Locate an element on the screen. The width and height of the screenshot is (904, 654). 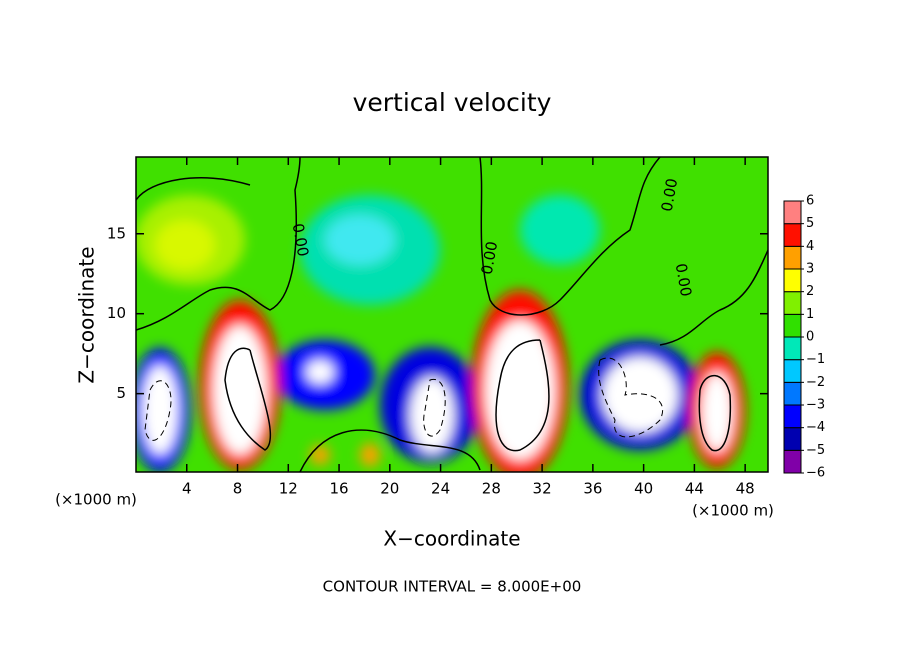
footnote: CONTOUR INTERVAL = 8.000E+00 is located at coordinates (452, 587).